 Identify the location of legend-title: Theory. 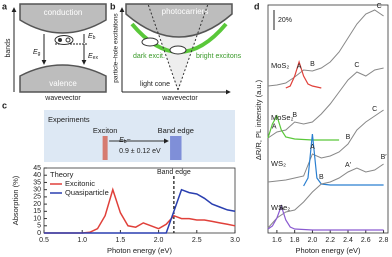
(62, 174).